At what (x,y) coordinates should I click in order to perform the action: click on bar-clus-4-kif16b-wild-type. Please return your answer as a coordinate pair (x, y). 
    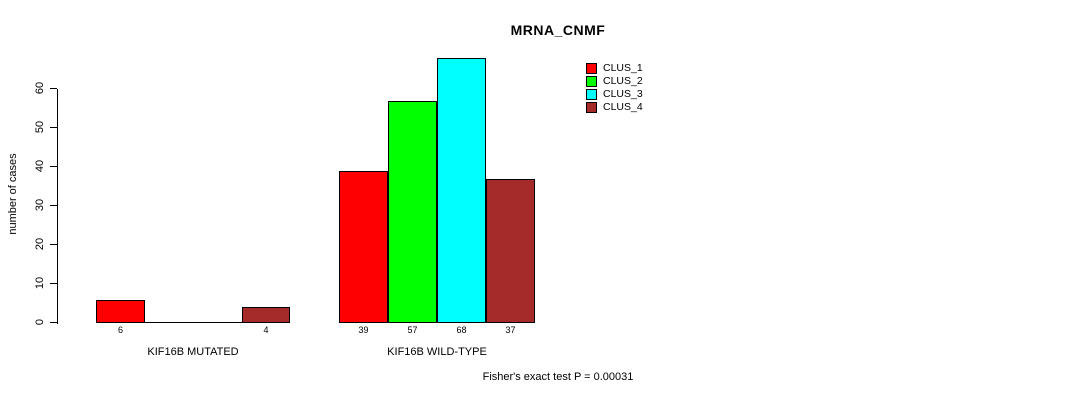
    Looking at the image, I should click on (510, 251).